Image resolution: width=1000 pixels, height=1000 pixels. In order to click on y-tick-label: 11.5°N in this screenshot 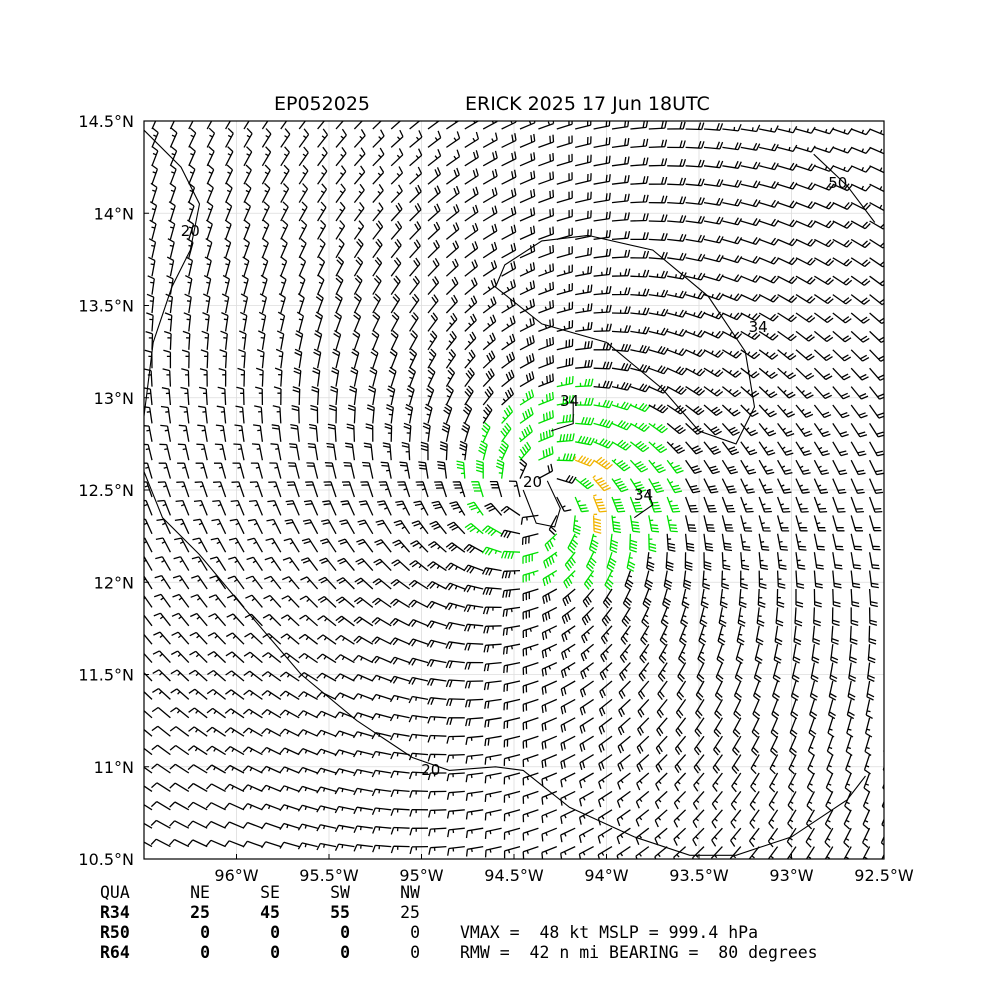, I will do `click(106, 675)`.